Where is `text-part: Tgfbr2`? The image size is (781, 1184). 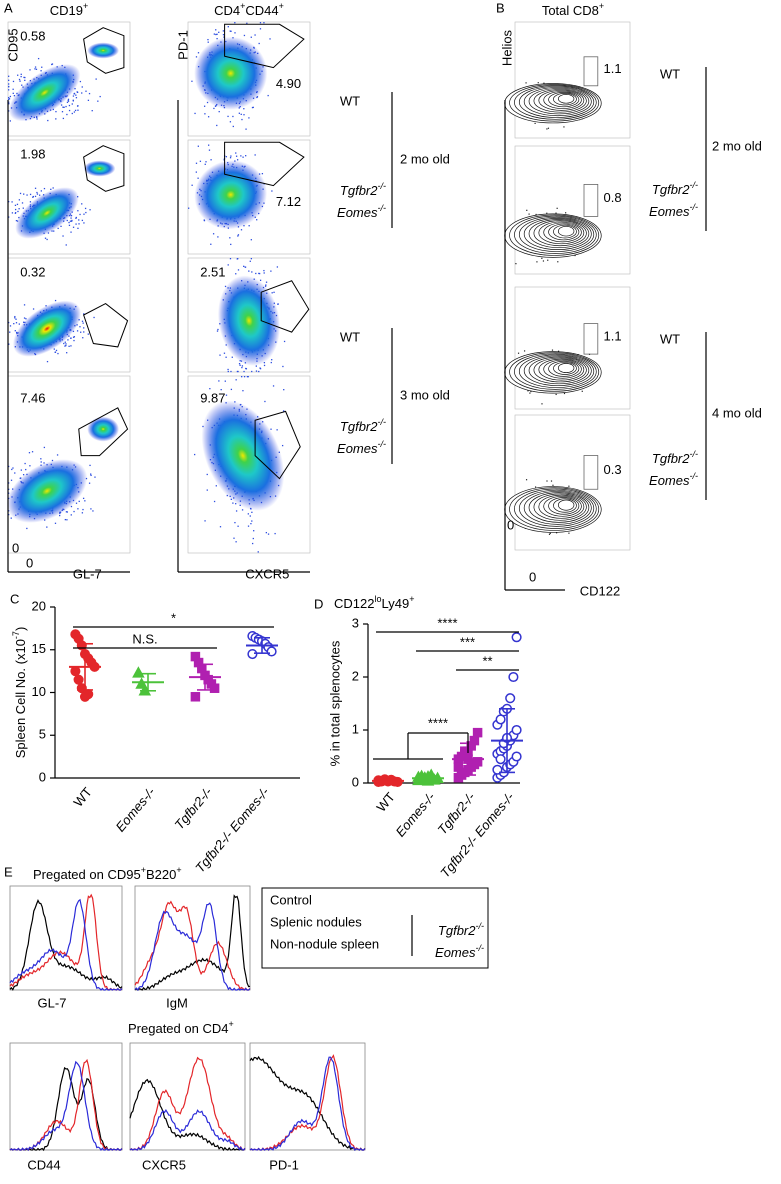
text-part: Tgfbr2 is located at coordinates (671, 458).